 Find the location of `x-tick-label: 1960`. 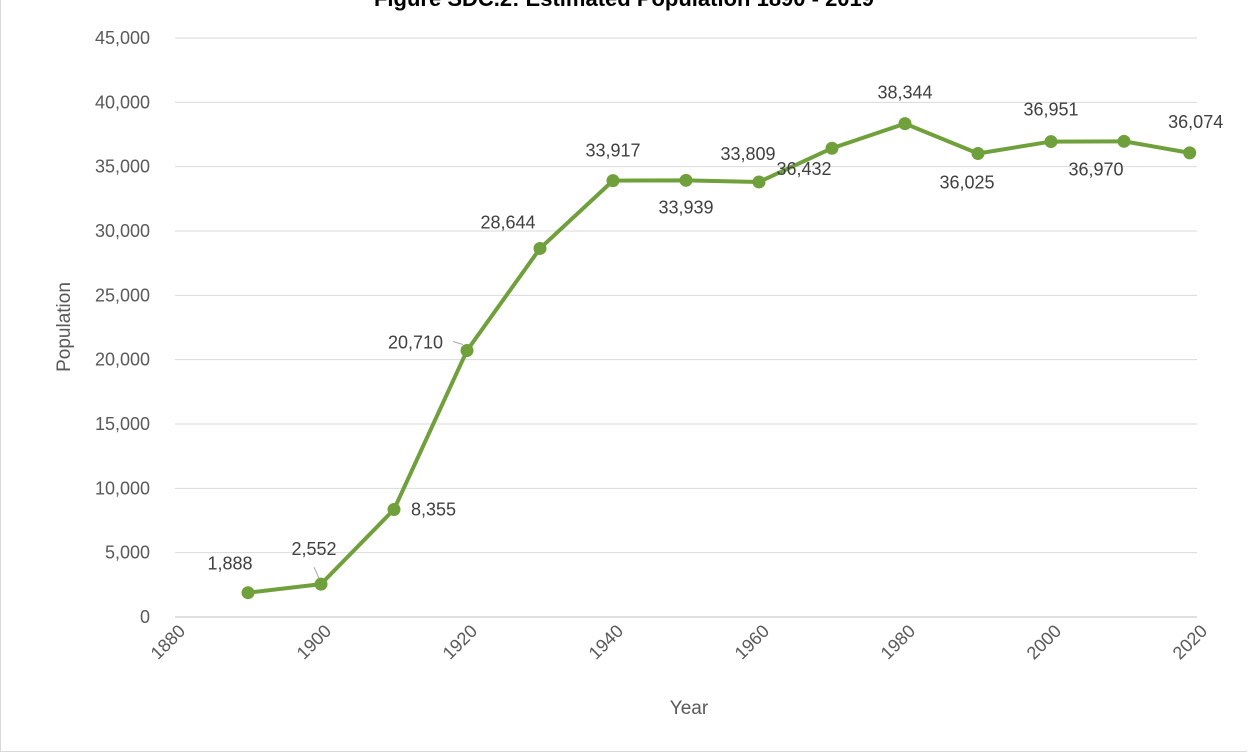

x-tick-label: 1960 is located at coordinates (752, 642).